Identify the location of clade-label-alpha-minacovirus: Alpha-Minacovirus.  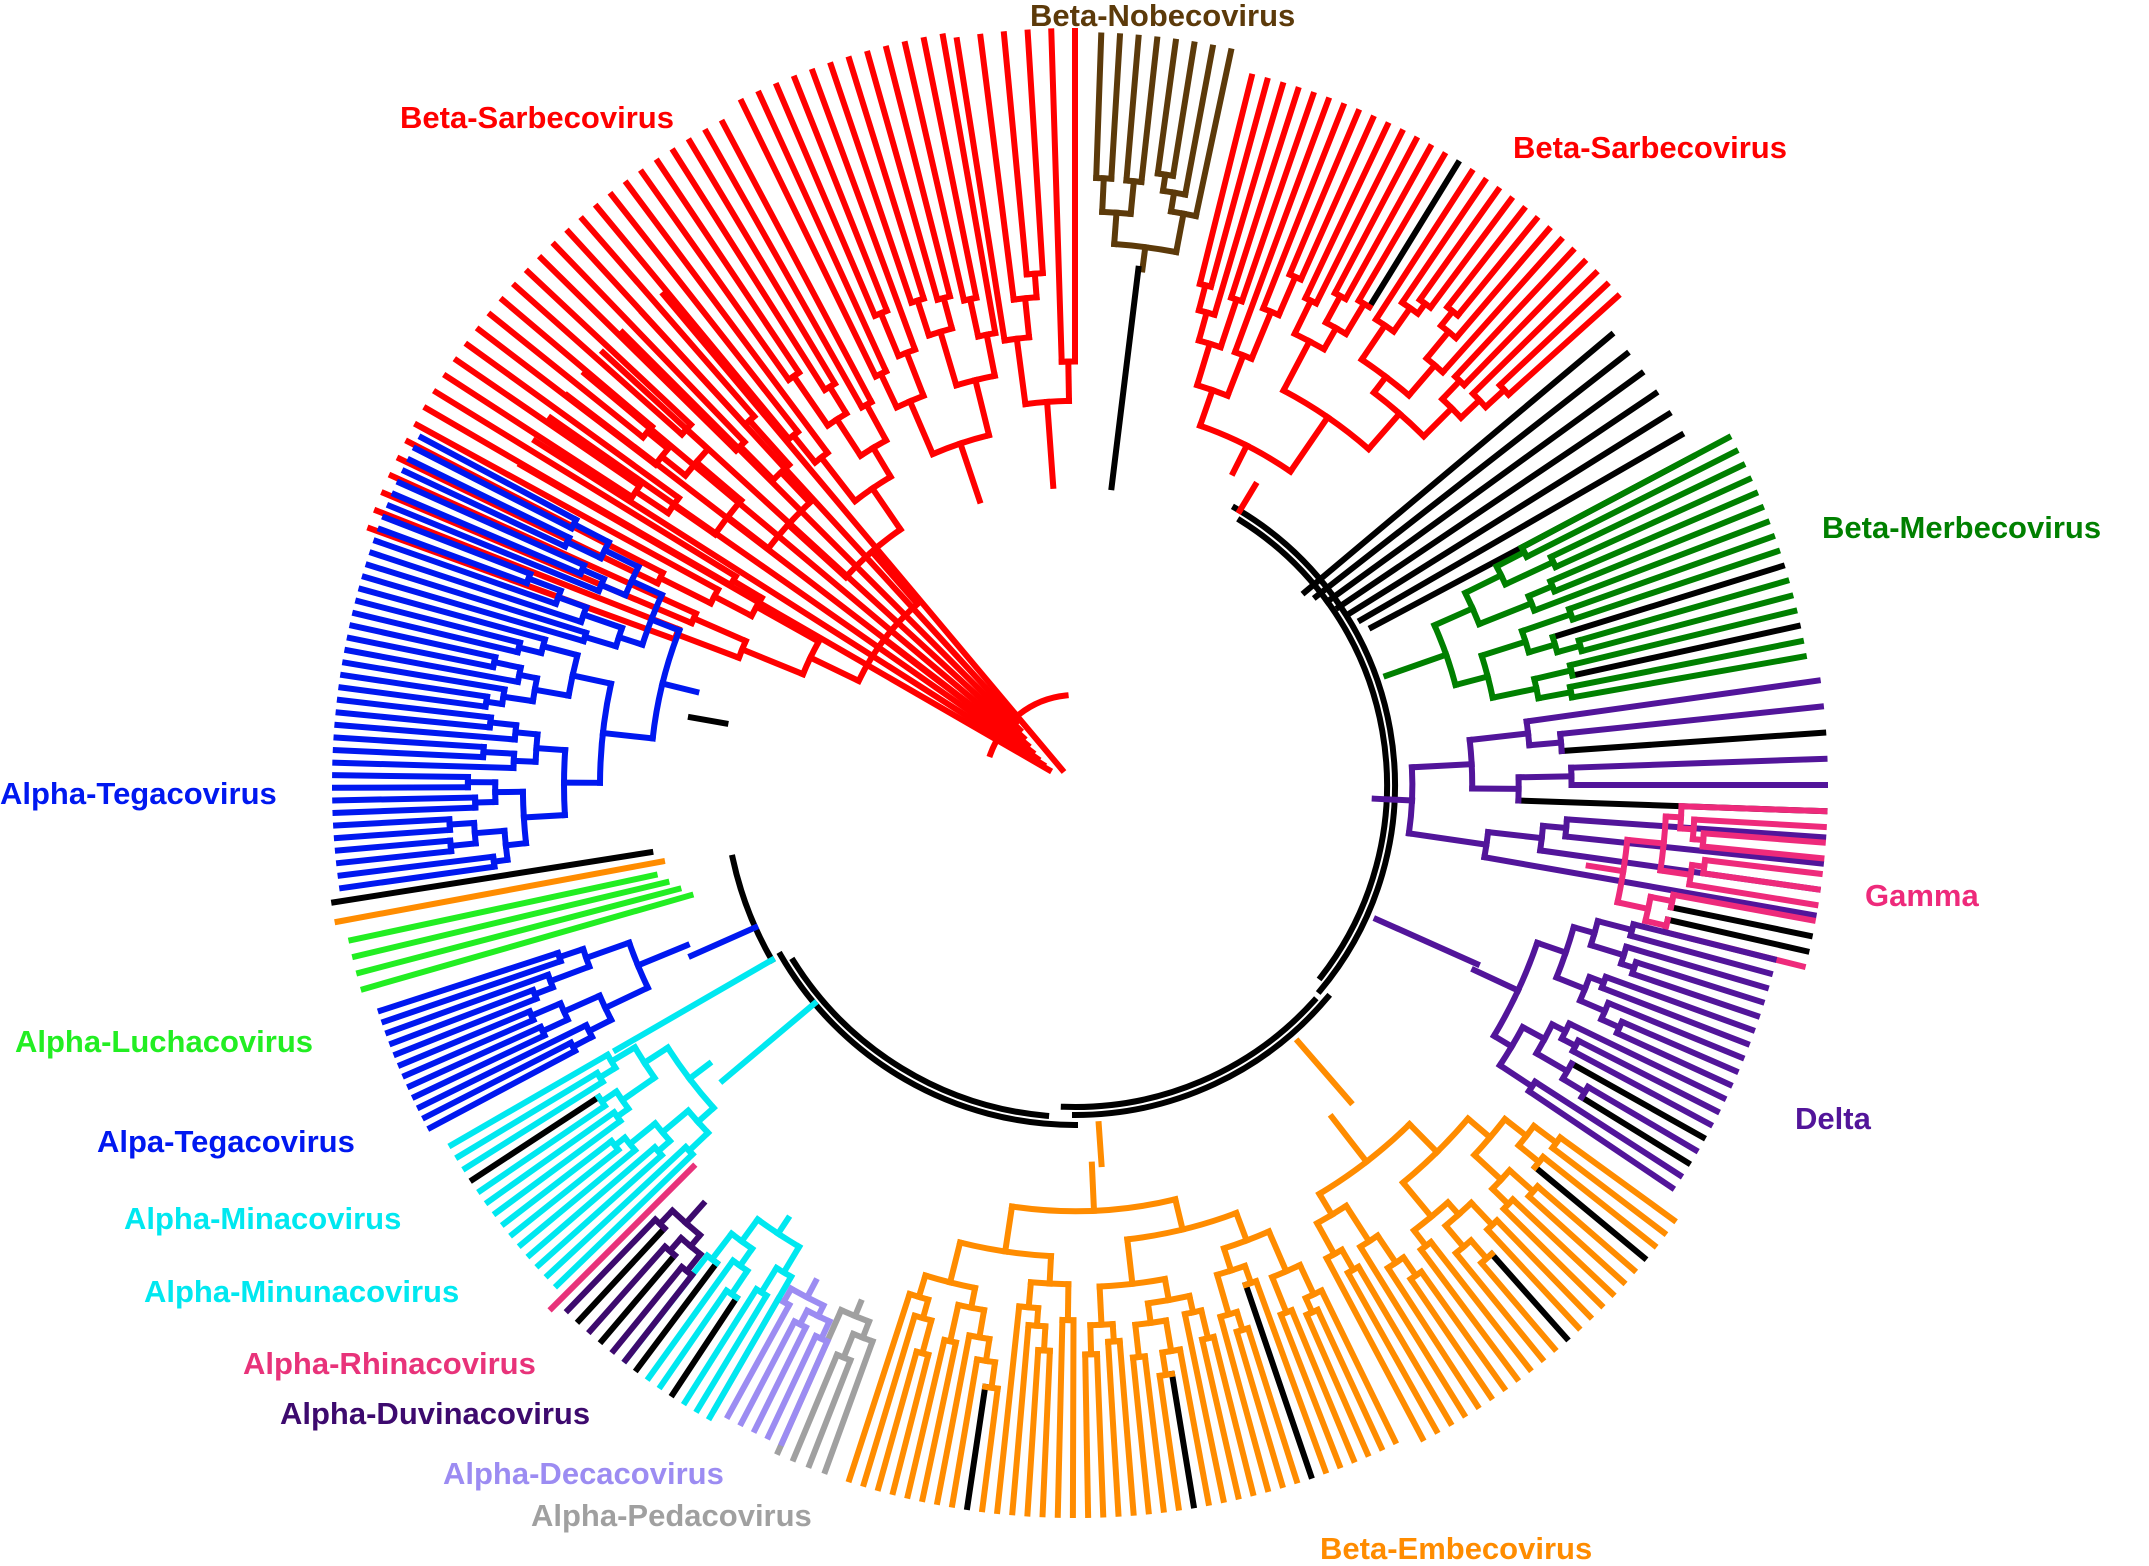
(262, 1218).